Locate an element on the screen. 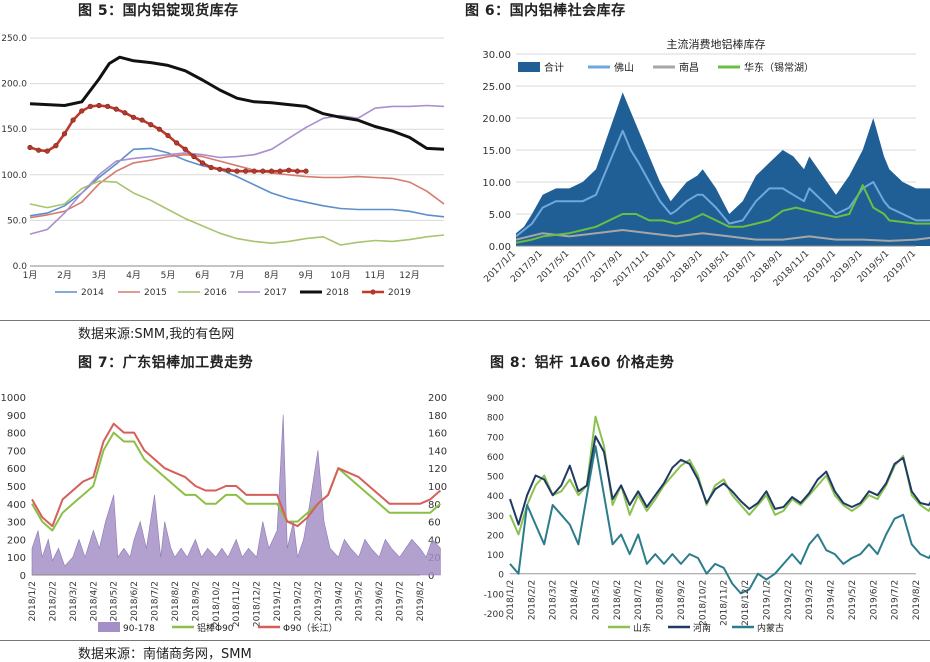 This screenshot has width=930, height=662. fig8-xtick-label: 2018/11/2 is located at coordinates (725, 603).